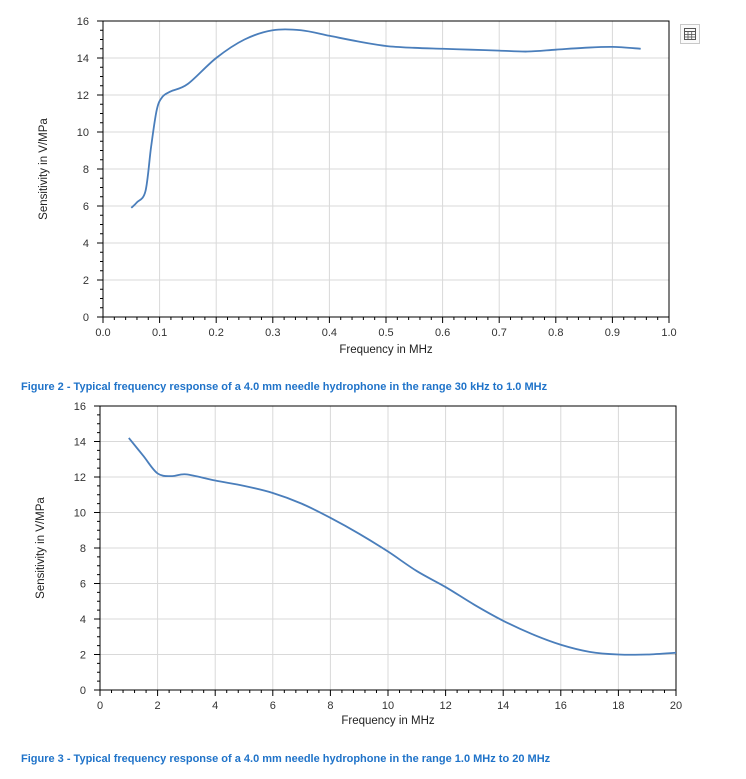 This screenshot has height=779, width=746. What do you see at coordinates (159, 333) in the screenshot?
I see `x-tick-label: 0.1` at bounding box center [159, 333].